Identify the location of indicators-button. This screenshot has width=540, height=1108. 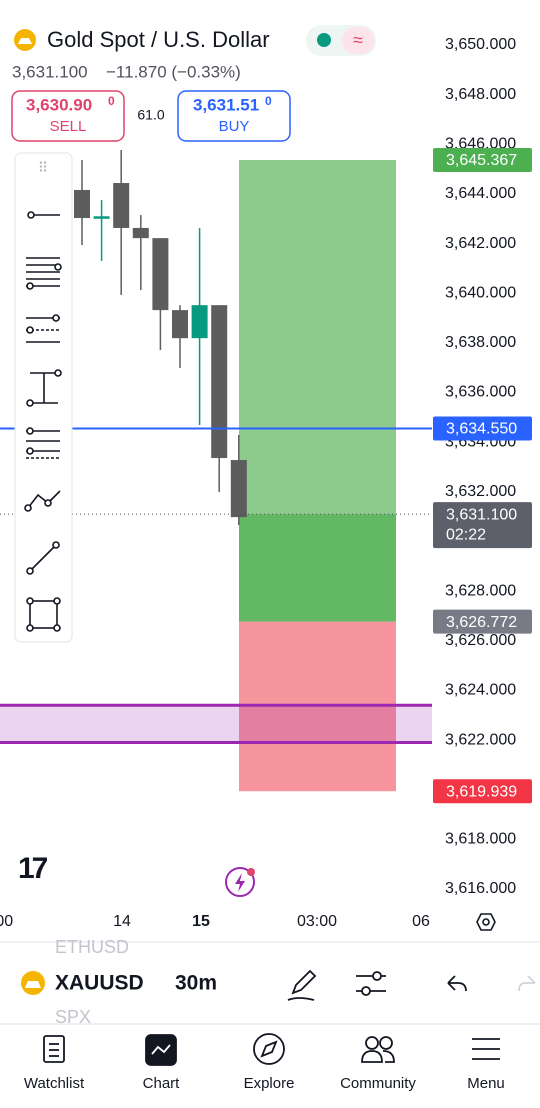
(371, 983).